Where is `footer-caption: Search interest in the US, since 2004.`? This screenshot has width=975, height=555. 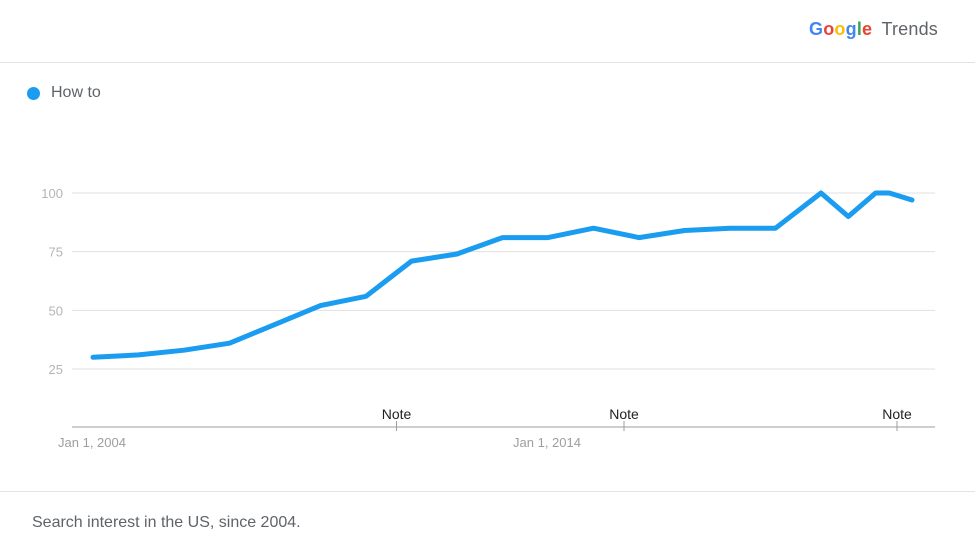
footer-caption: Search interest in the US, since 2004. is located at coordinates (166, 522).